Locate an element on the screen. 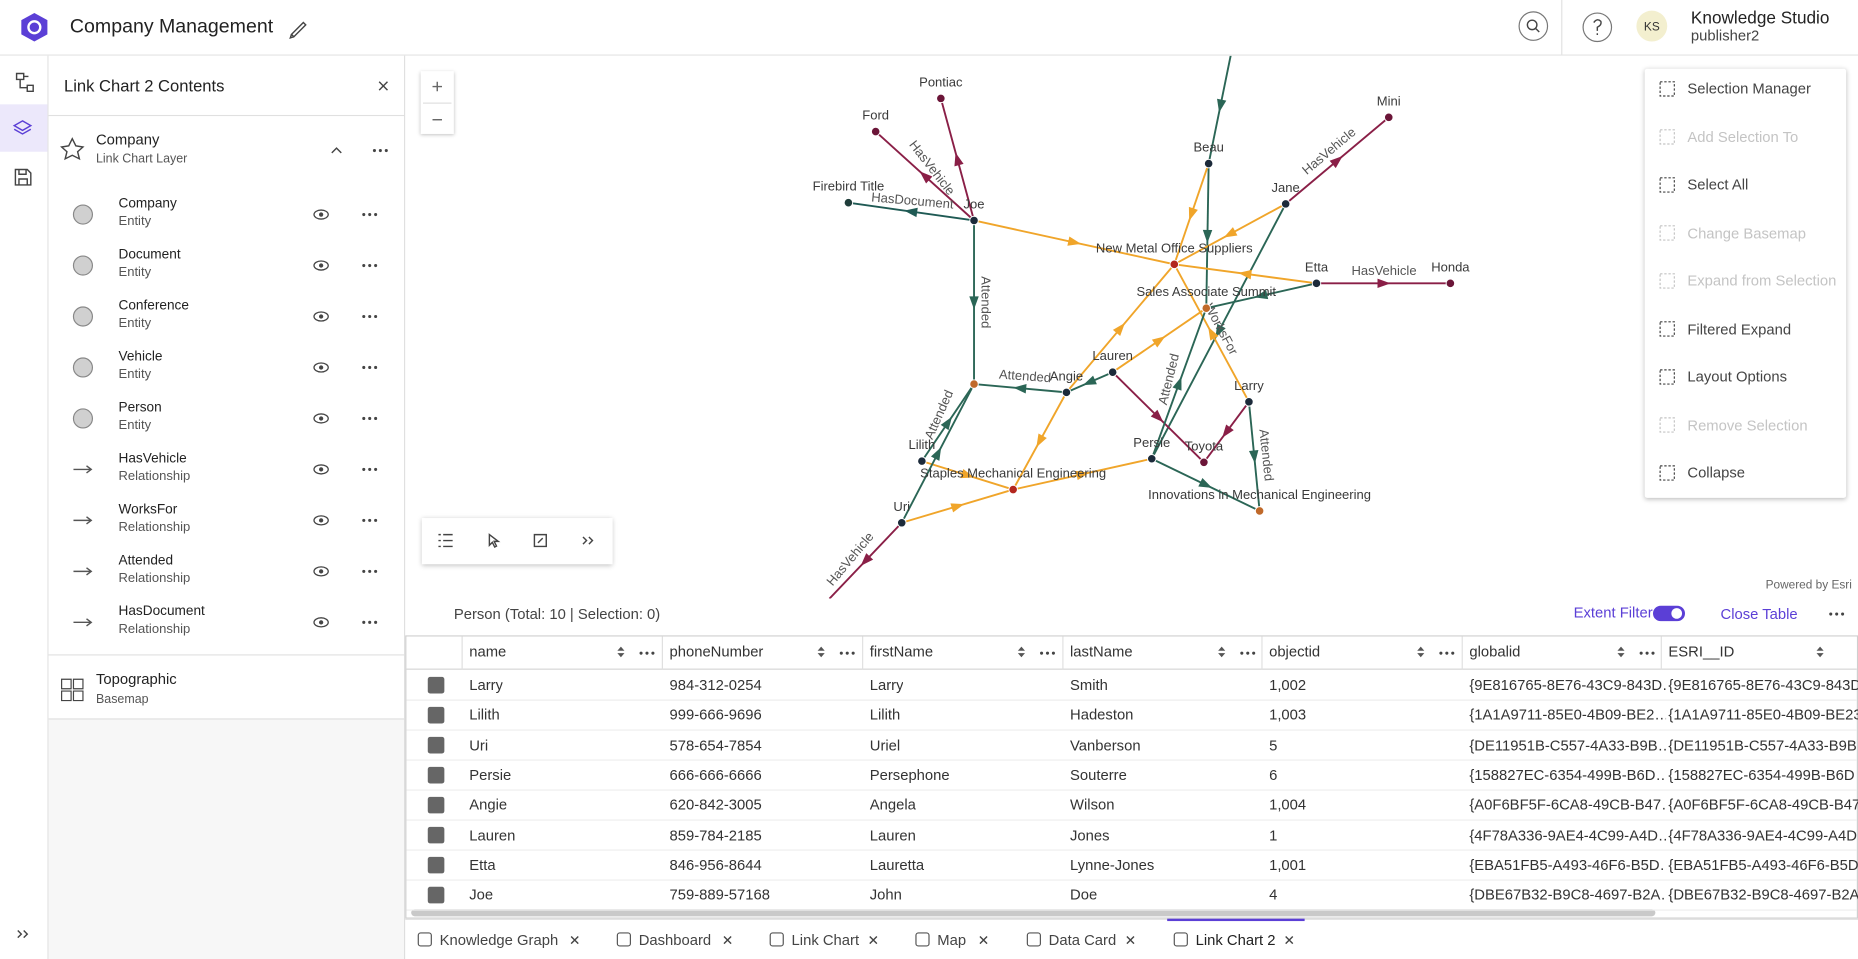 This screenshot has width=1858, height=959. menu-item: Selection Manager is located at coordinates (1749, 89).